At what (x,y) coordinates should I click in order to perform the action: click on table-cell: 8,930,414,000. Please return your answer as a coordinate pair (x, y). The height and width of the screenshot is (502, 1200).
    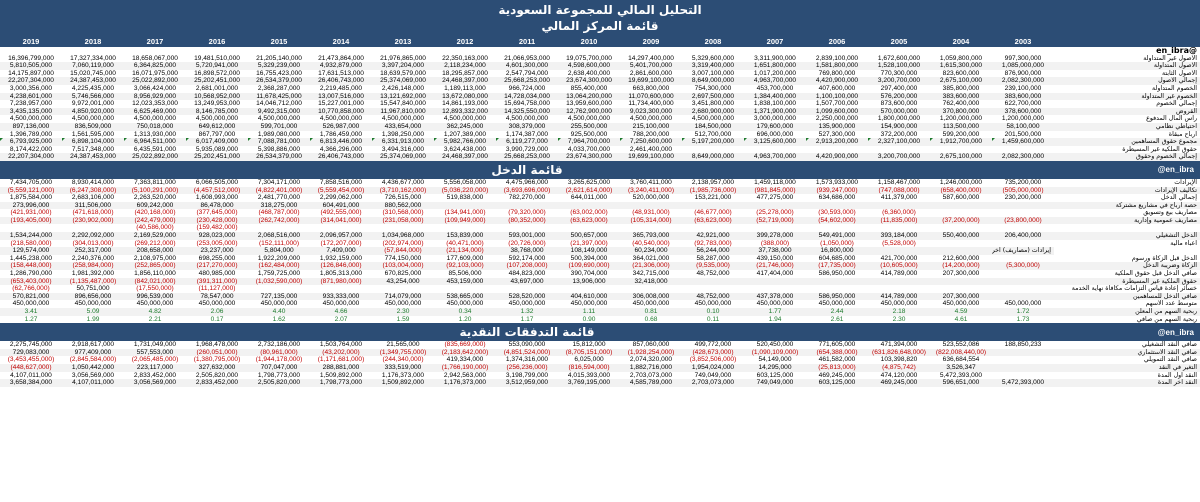
    Looking at the image, I should click on (93, 182).